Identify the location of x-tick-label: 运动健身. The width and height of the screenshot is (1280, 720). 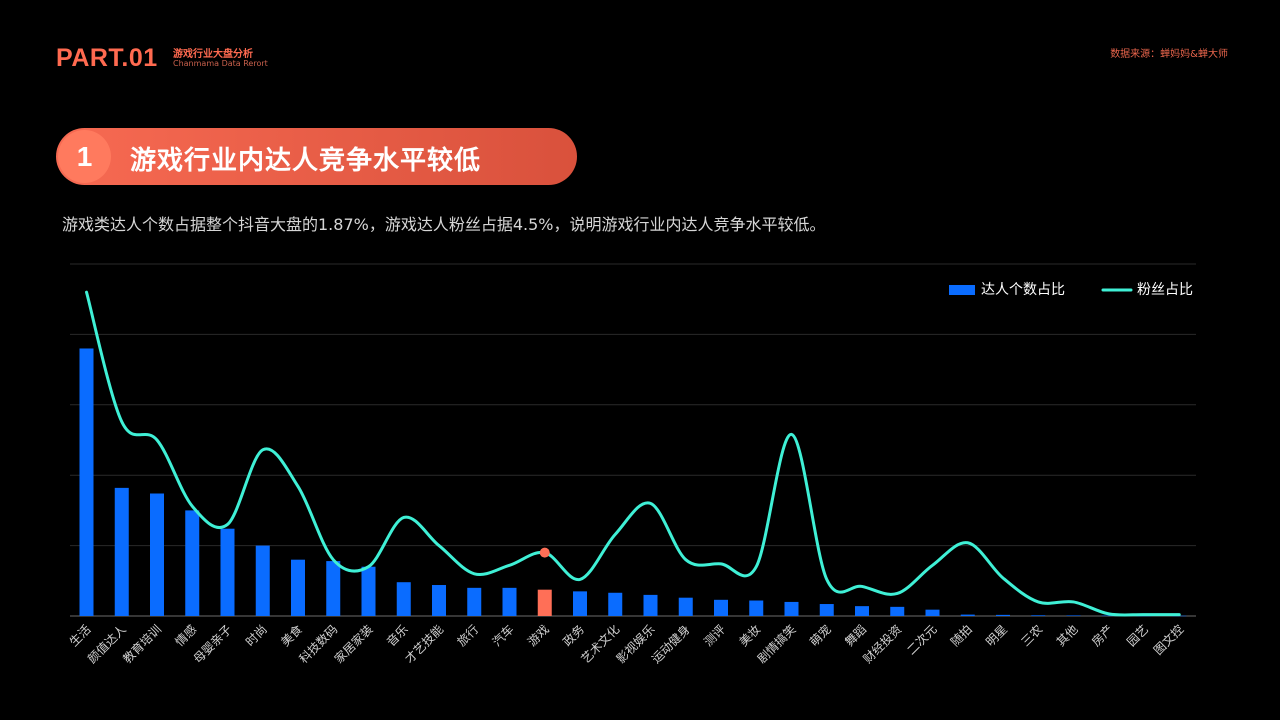
(670, 644).